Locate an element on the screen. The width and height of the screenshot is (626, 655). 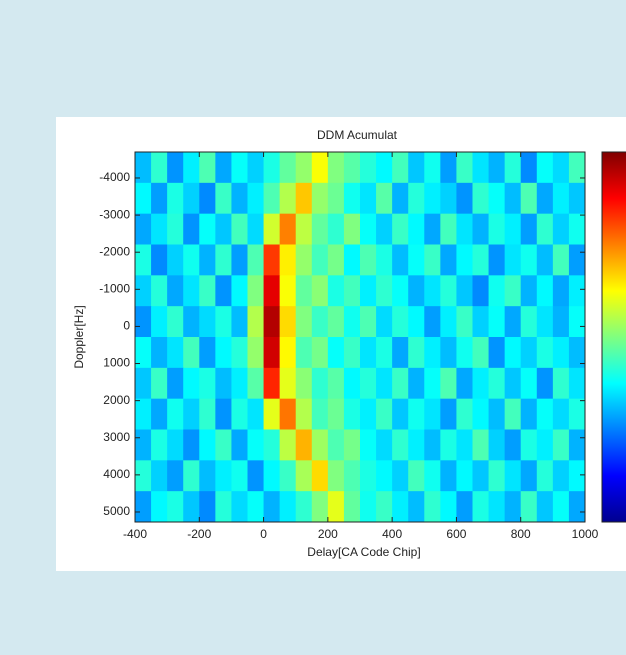
chart-title: DDM Acumulat is located at coordinates (357, 135).